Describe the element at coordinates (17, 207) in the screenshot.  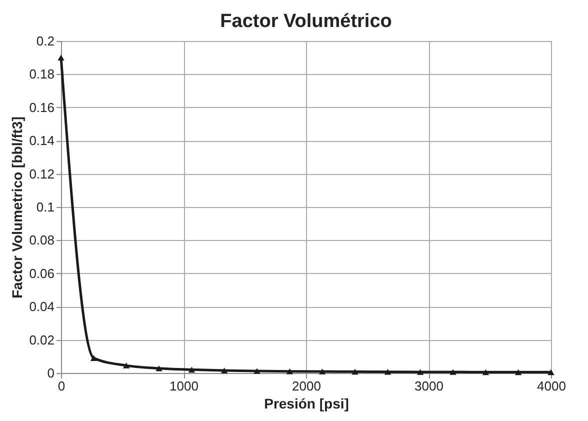
I see `y-axis-title: Factor Volumetrico [bbl/ft3]` at that location.